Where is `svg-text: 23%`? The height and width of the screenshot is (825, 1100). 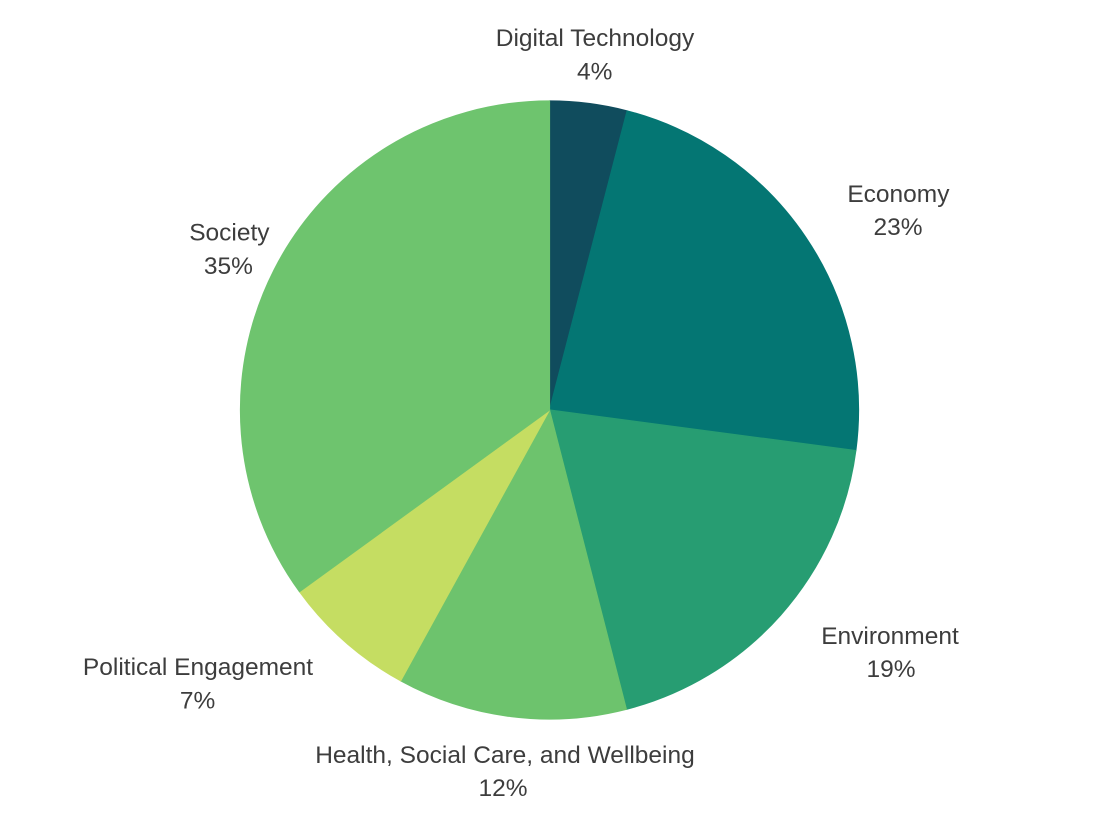 svg-text: 23% is located at coordinates (897, 227).